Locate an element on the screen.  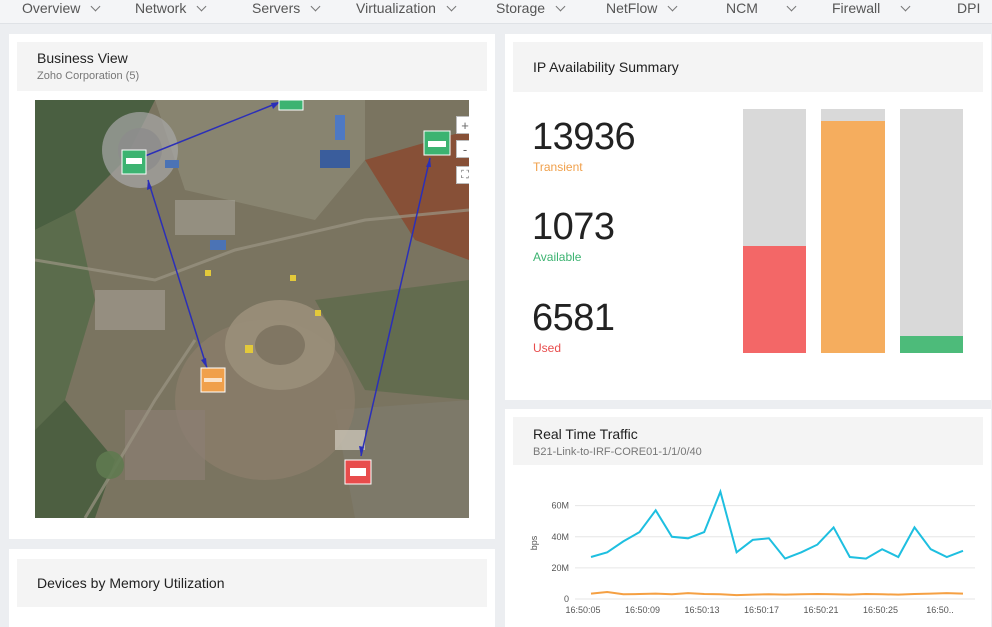
transient-bar is located at coordinates (853, 231).